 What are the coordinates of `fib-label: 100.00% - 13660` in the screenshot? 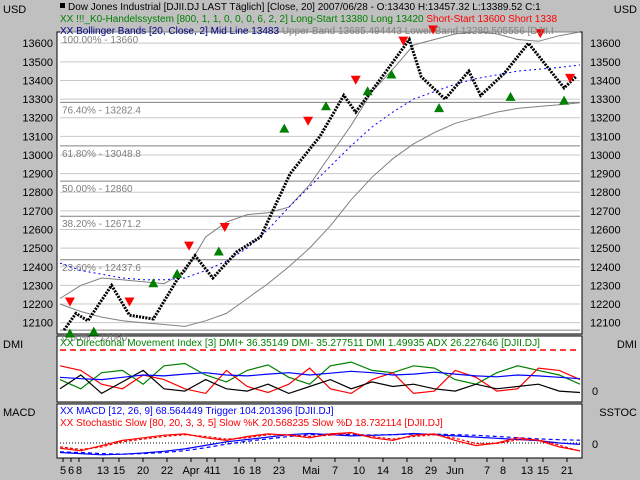 It's located at (100, 40).